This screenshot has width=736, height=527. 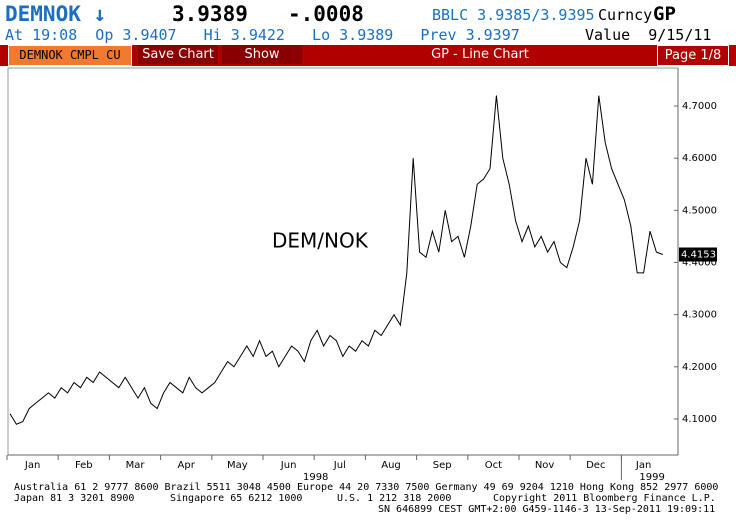 What do you see at coordinates (699, 367) in the screenshot?
I see `y-tick-label: 4.2000` at bounding box center [699, 367].